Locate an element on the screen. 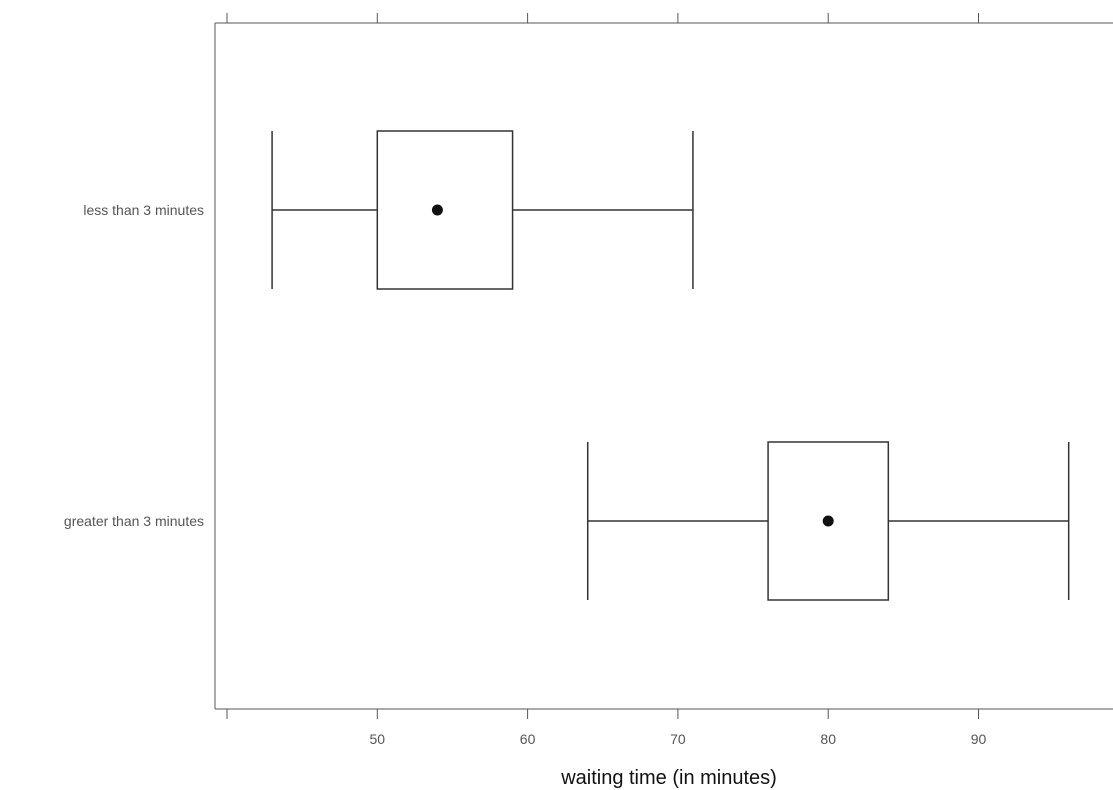 The width and height of the screenshot is (1113, 790). x-tick-label: 60 is located at coordinates (528, 739).